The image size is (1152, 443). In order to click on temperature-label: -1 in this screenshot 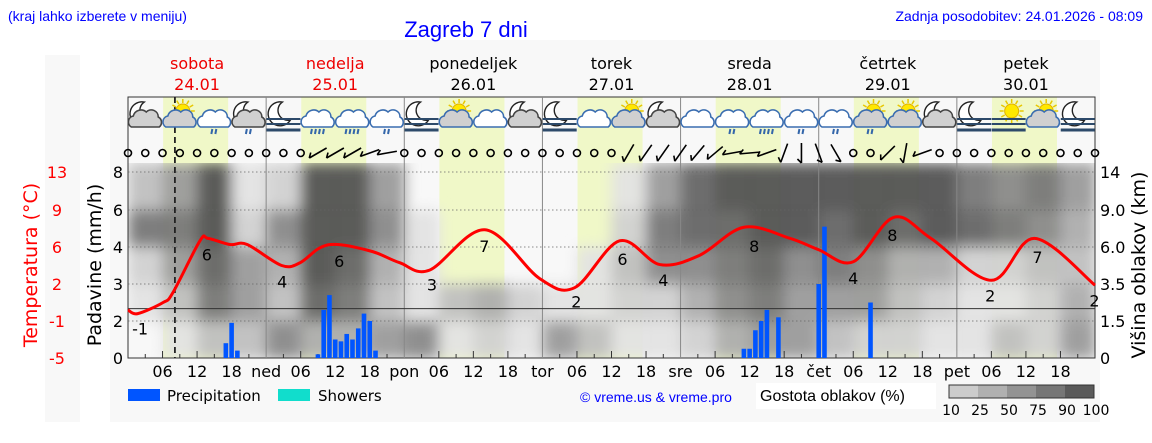, I will do `click(140, 329)`.